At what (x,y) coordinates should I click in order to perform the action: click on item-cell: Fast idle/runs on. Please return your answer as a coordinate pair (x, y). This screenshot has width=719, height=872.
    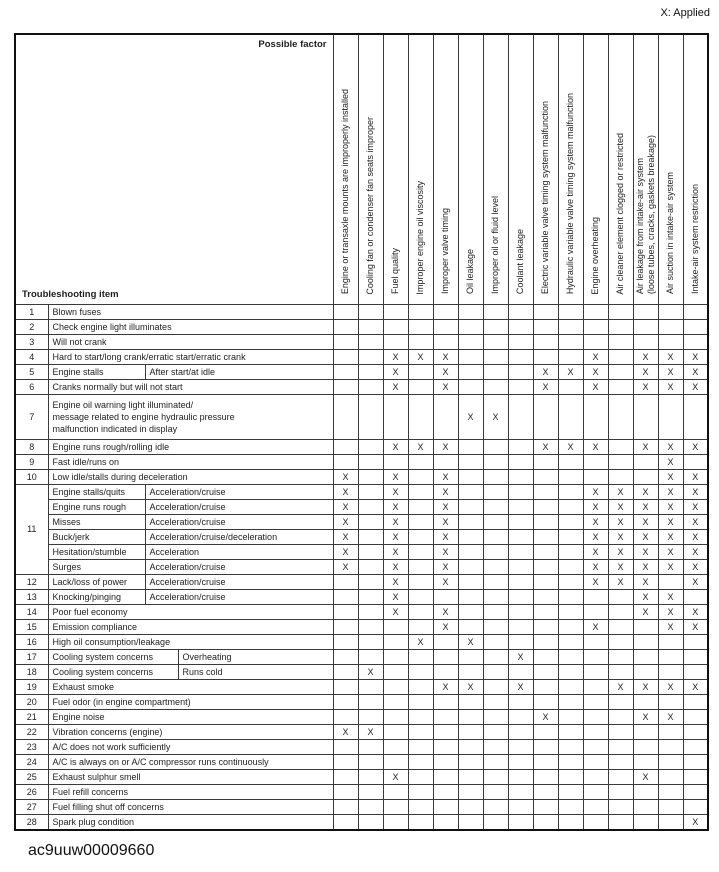
    Looking at the image, I should click on (190, 461).